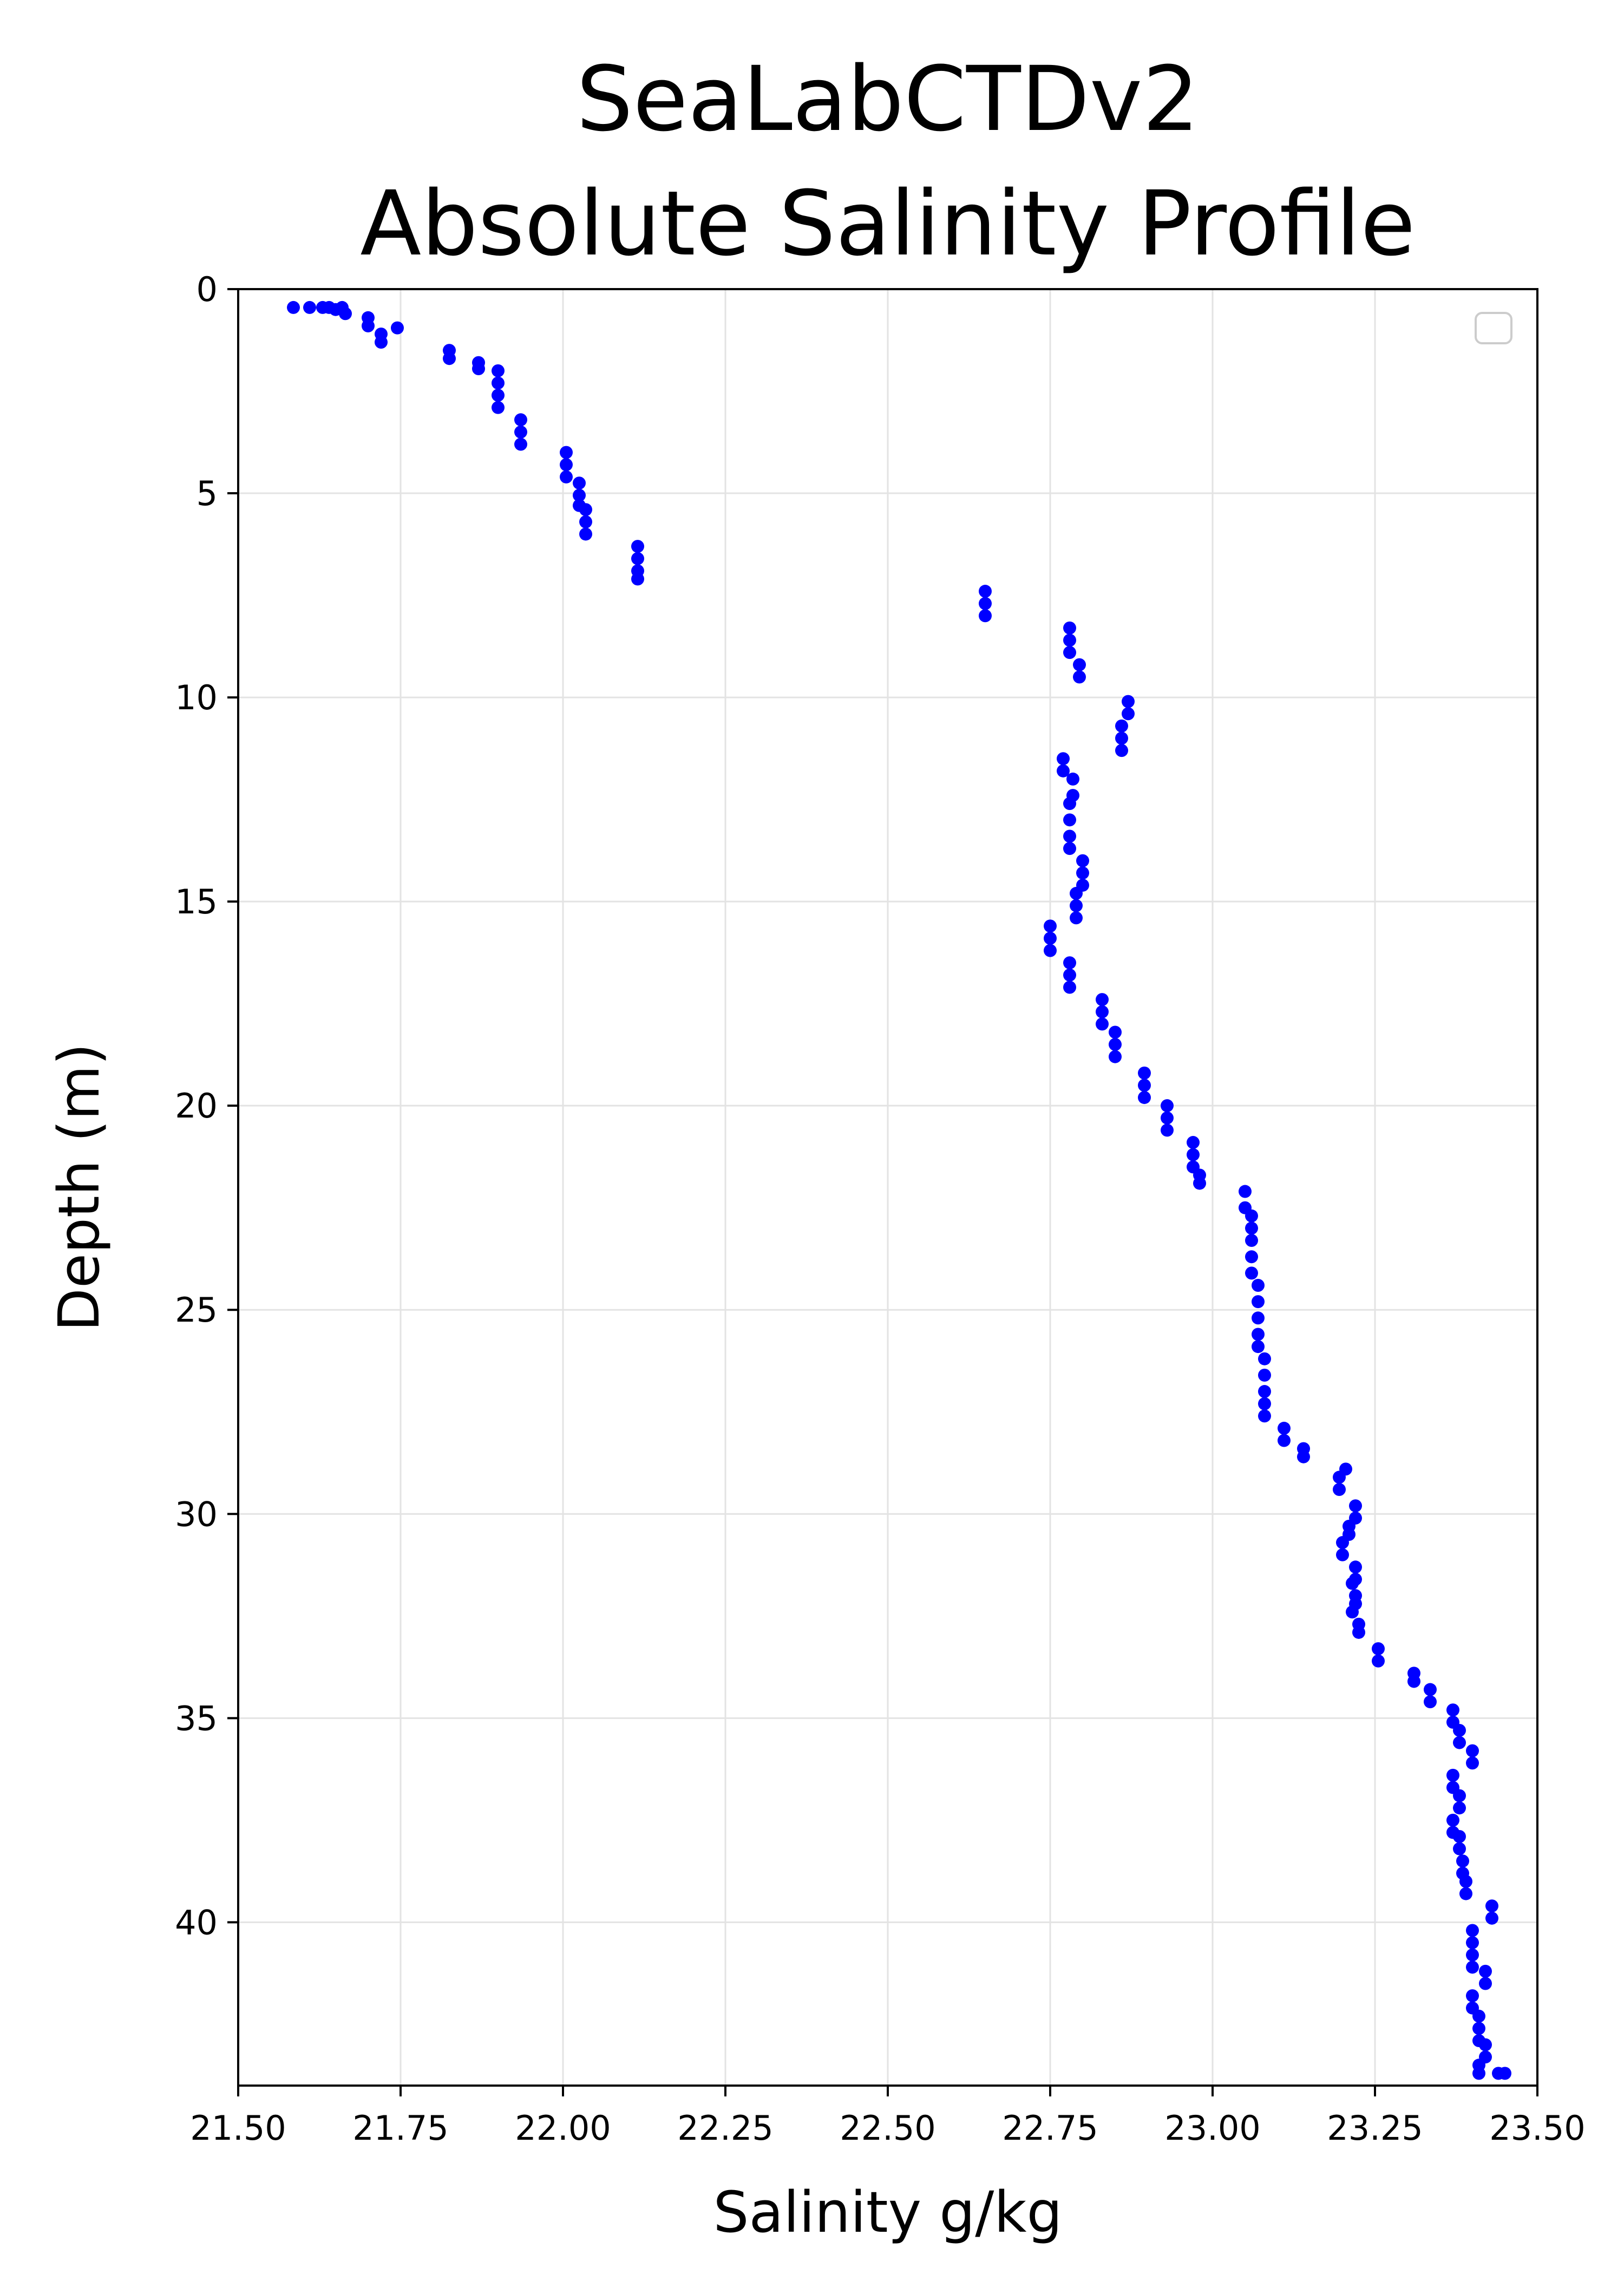 The height and width of the screenshot is (2274, 1624). Describe the element at coordinates (197, 698) in the screenshot. I see `y-tick-label: 10` at that location.